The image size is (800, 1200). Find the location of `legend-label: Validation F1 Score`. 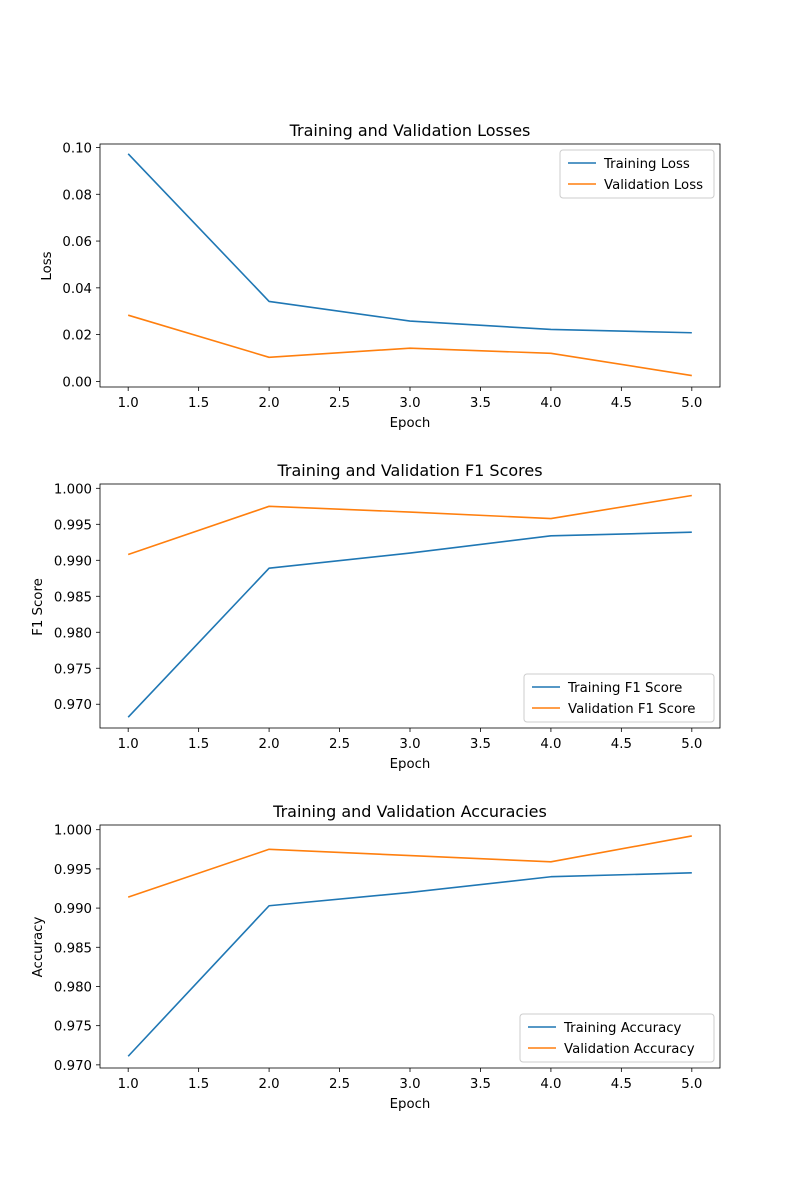

legend-label: Validation F1 Score is located at coordinates (631, 709).